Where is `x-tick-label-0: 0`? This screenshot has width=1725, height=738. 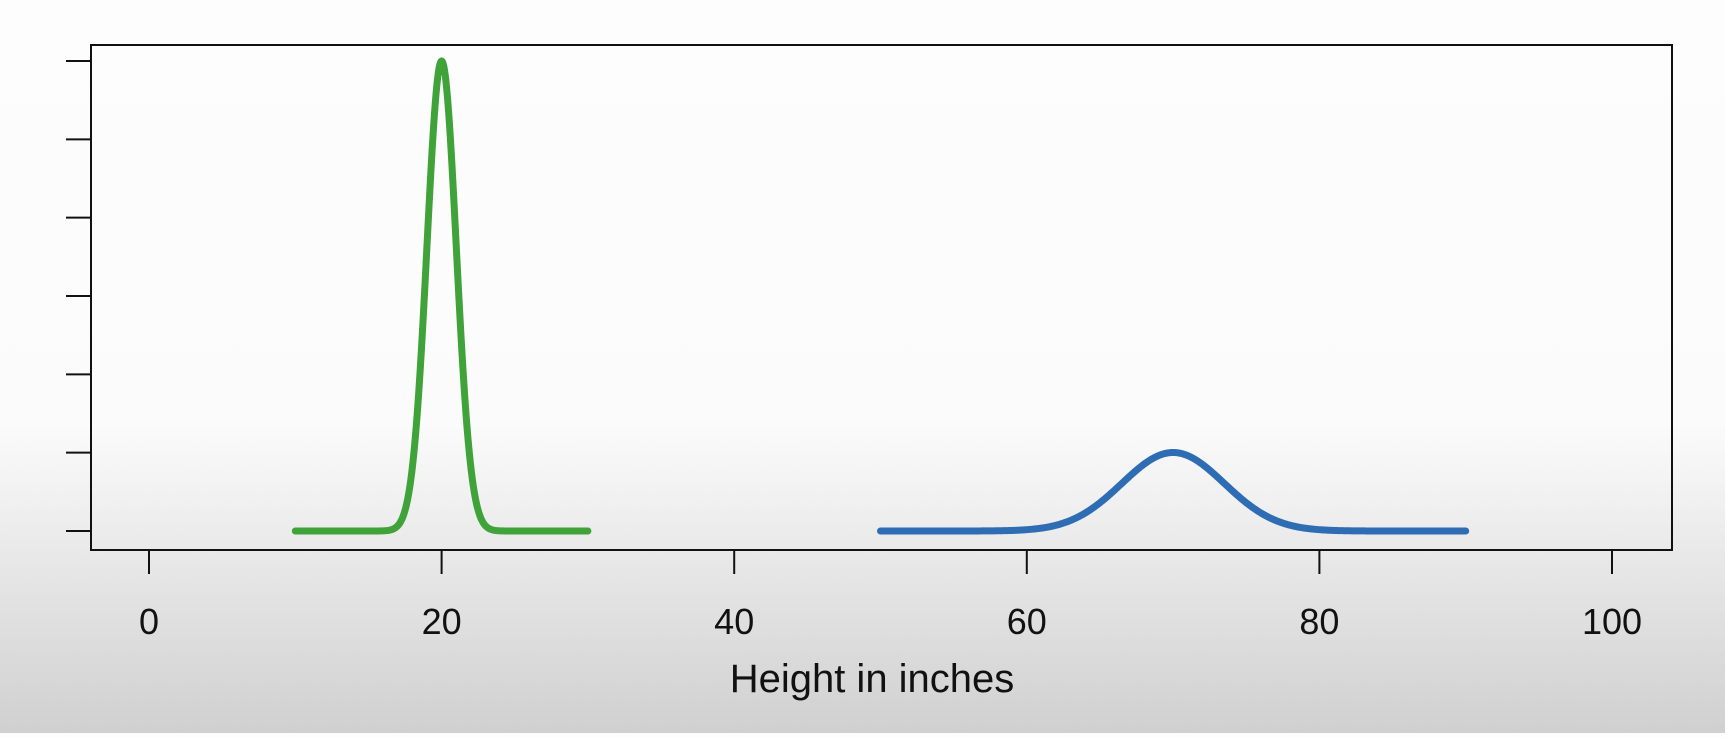 x-tick-label-0: 0 is located at coordinates (149, 621).